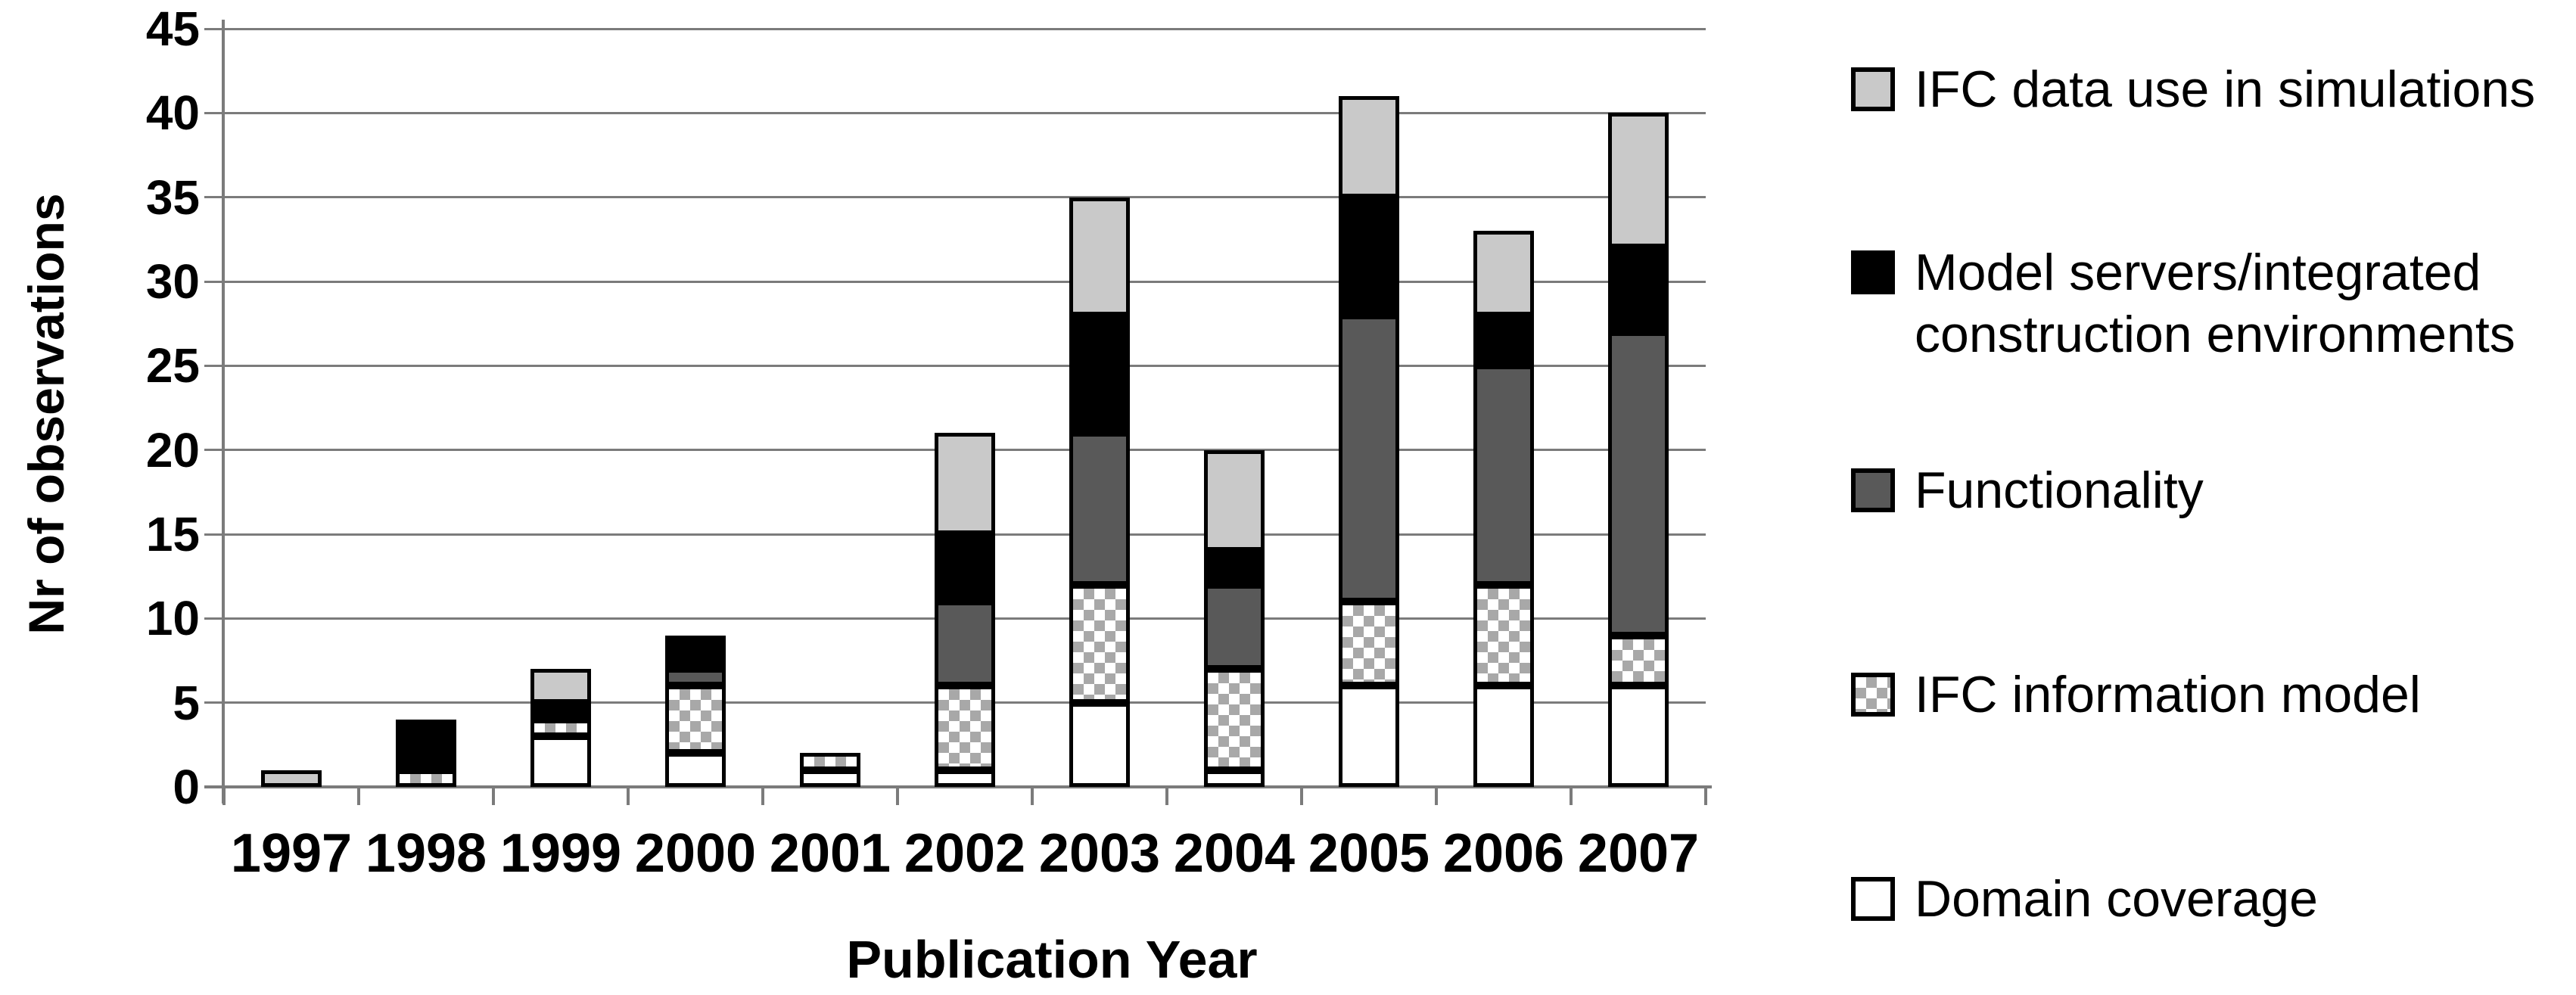 The image size is (2576, 995). I want to click on legend-label-functionality: Functionality, so click(2059, 491).